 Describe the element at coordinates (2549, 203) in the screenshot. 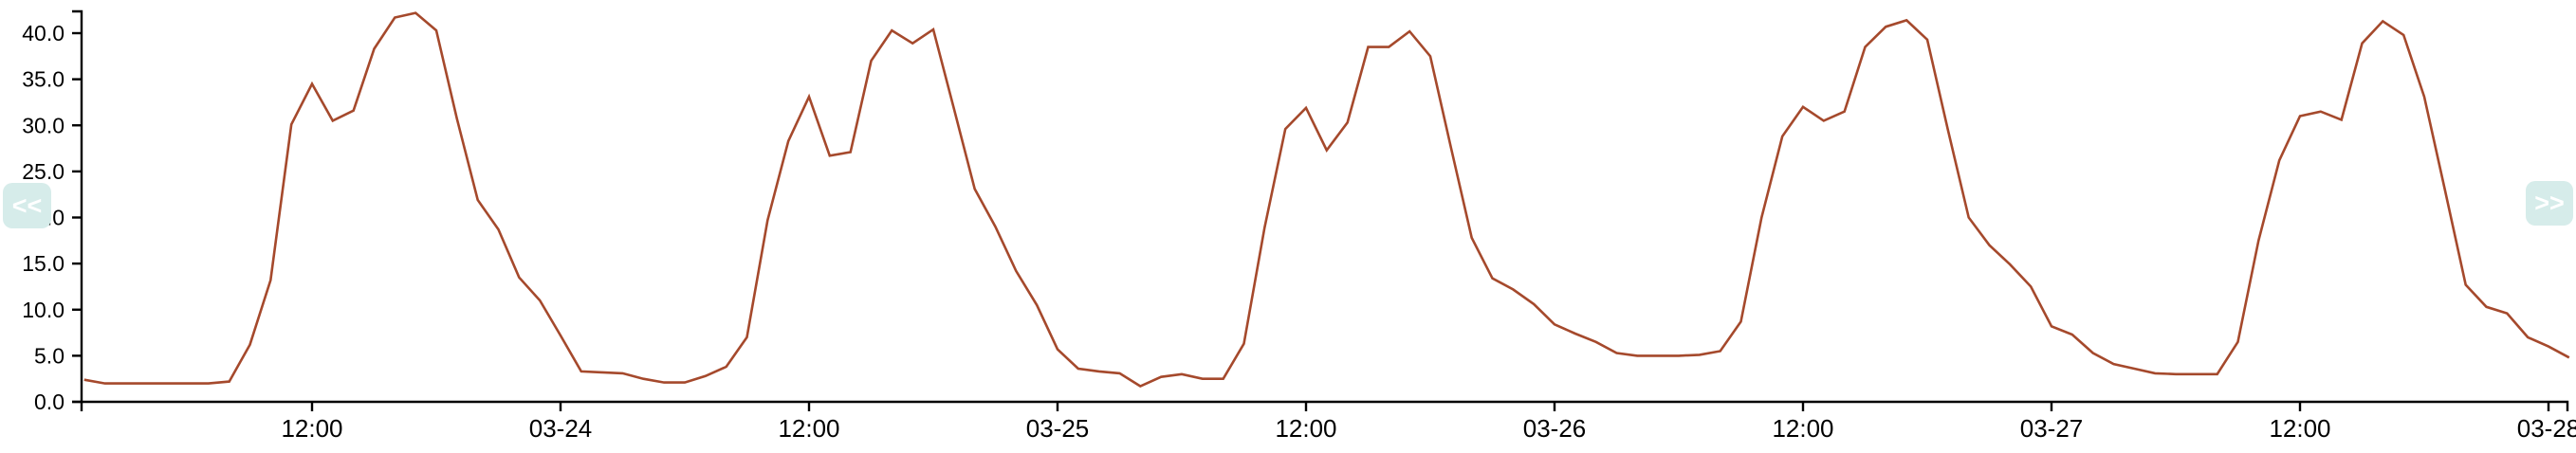

I see `page-next-button: >>` at that location.